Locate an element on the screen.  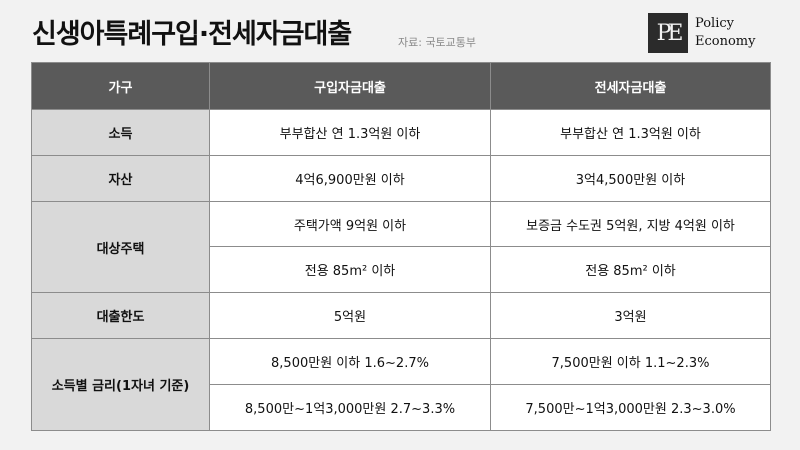
housing-purchase-area: 전용 85m² 이하 is located at coordinates (350, 269).